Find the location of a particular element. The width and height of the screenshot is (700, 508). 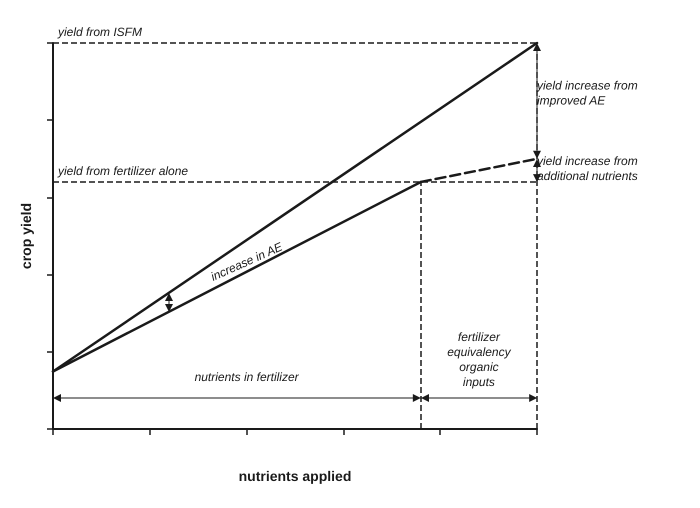

y-axis-title: crop yield is located at coordinates (26, 236).